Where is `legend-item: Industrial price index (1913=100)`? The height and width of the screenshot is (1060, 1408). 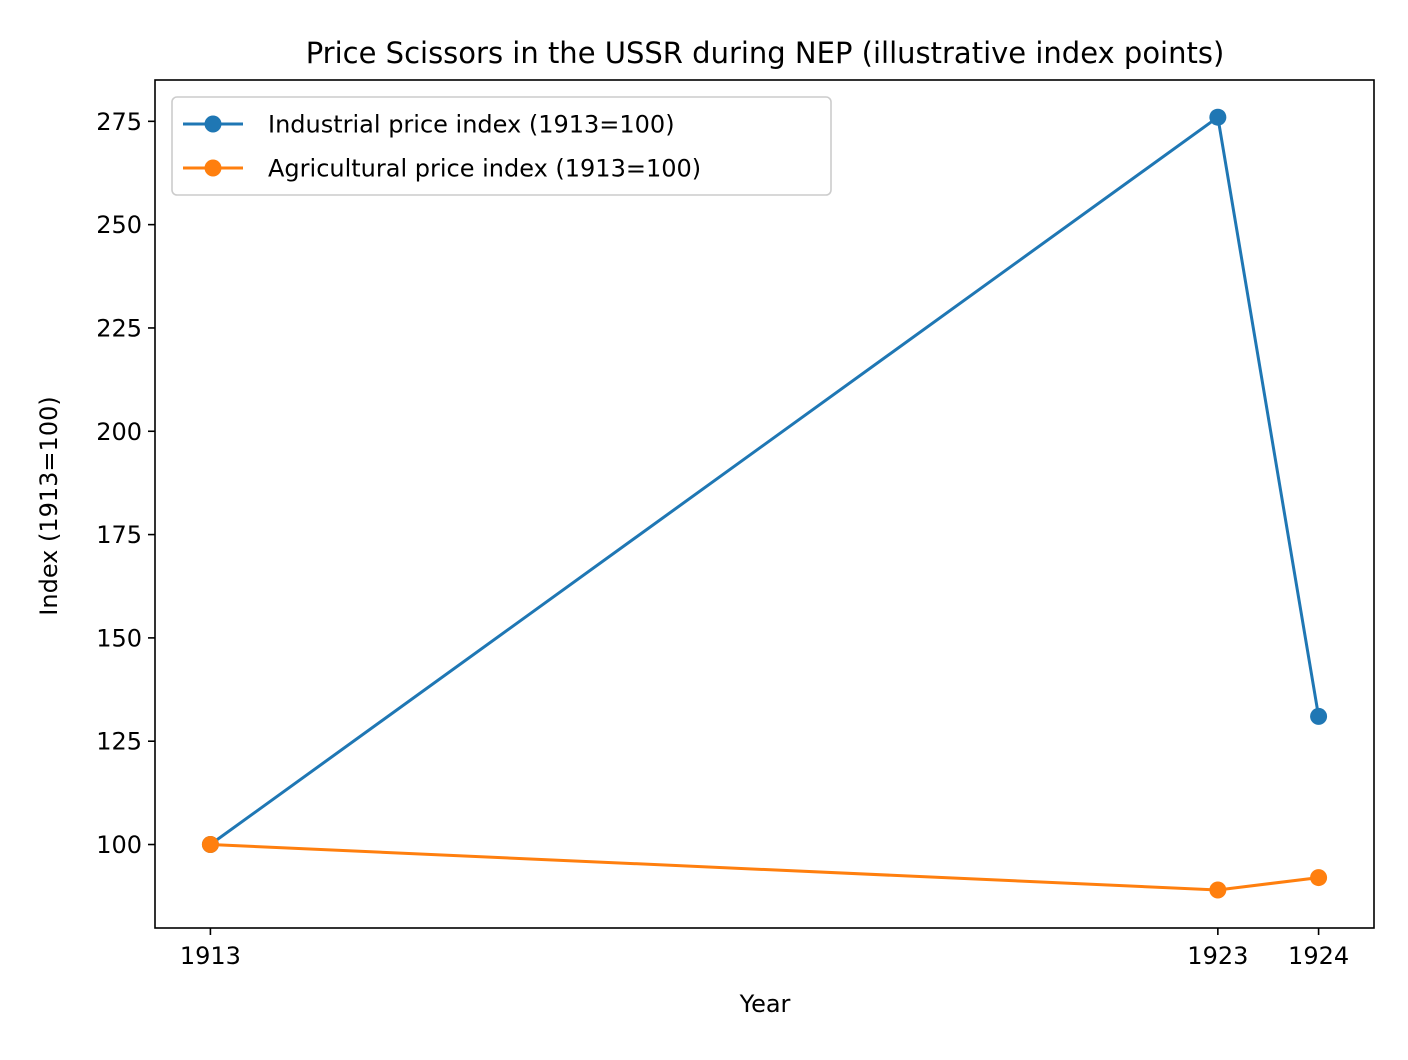
legend-item: Industrial price index (1913=100) is located at coordinates (429, 125).